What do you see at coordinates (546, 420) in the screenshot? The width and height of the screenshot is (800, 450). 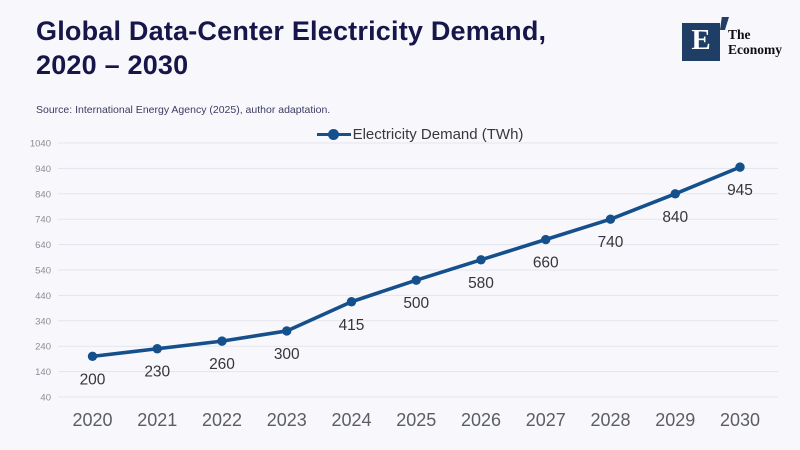 I see `x-tick-label: 2027` at bounding box center [546, 420].